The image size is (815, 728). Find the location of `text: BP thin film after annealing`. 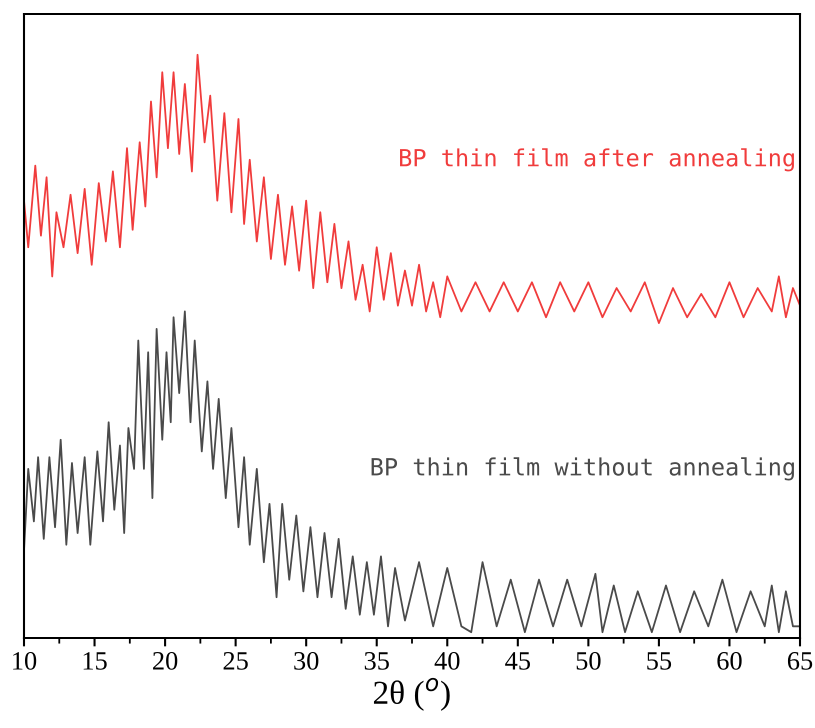

text: BP thin film after annealing is located at coordinates (597, 160).